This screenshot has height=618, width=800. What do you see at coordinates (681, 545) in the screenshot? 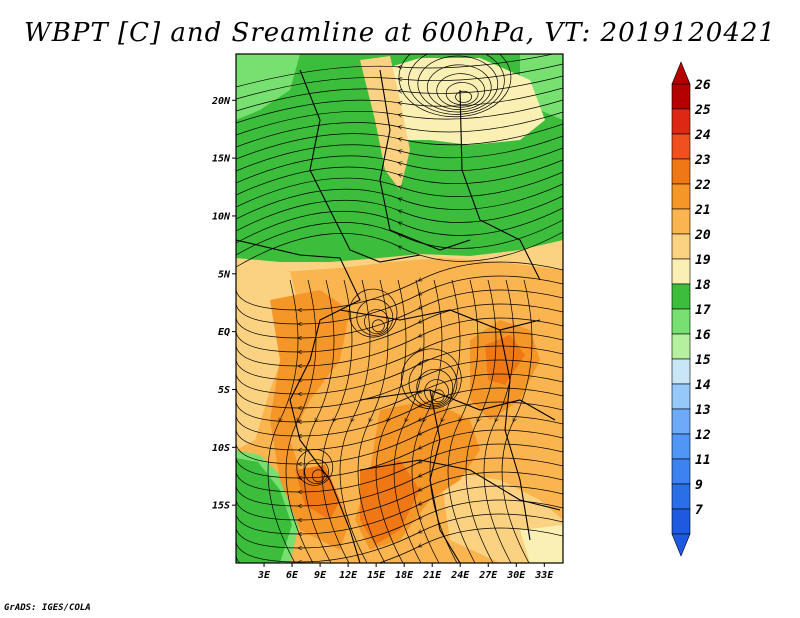
I see `colorbar-extend-min` at bounding box center [681, 545].